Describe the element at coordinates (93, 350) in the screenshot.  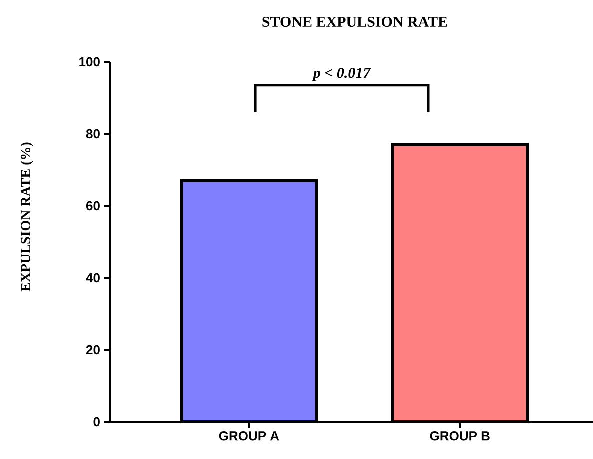
I see `y-tick-label: 20` at that location.